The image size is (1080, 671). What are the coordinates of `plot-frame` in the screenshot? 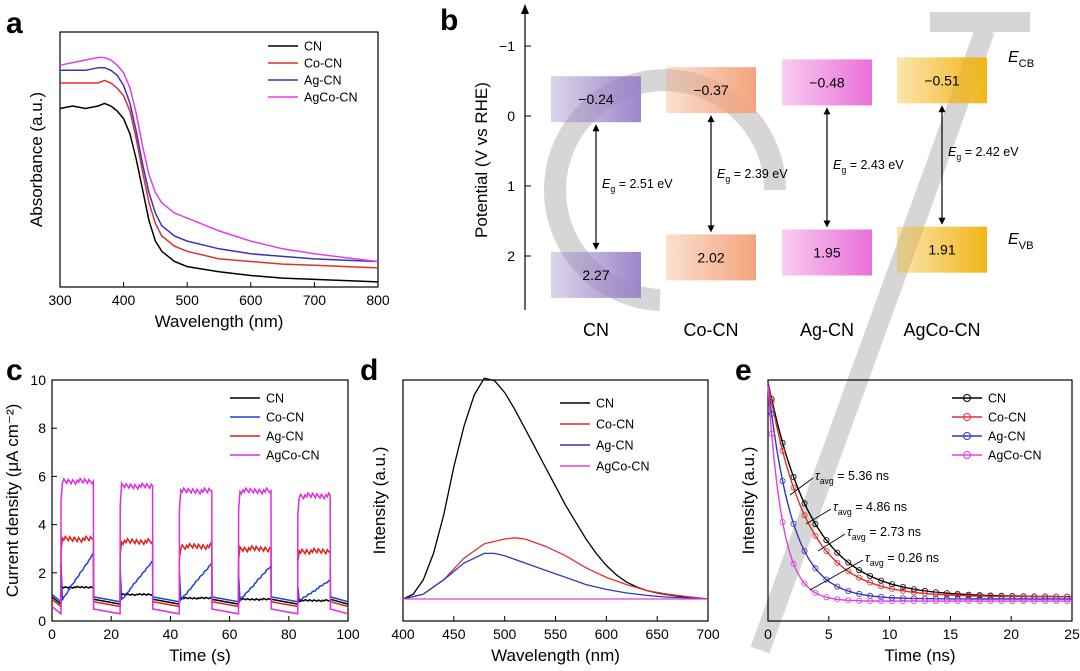 It's located at (219, 159).